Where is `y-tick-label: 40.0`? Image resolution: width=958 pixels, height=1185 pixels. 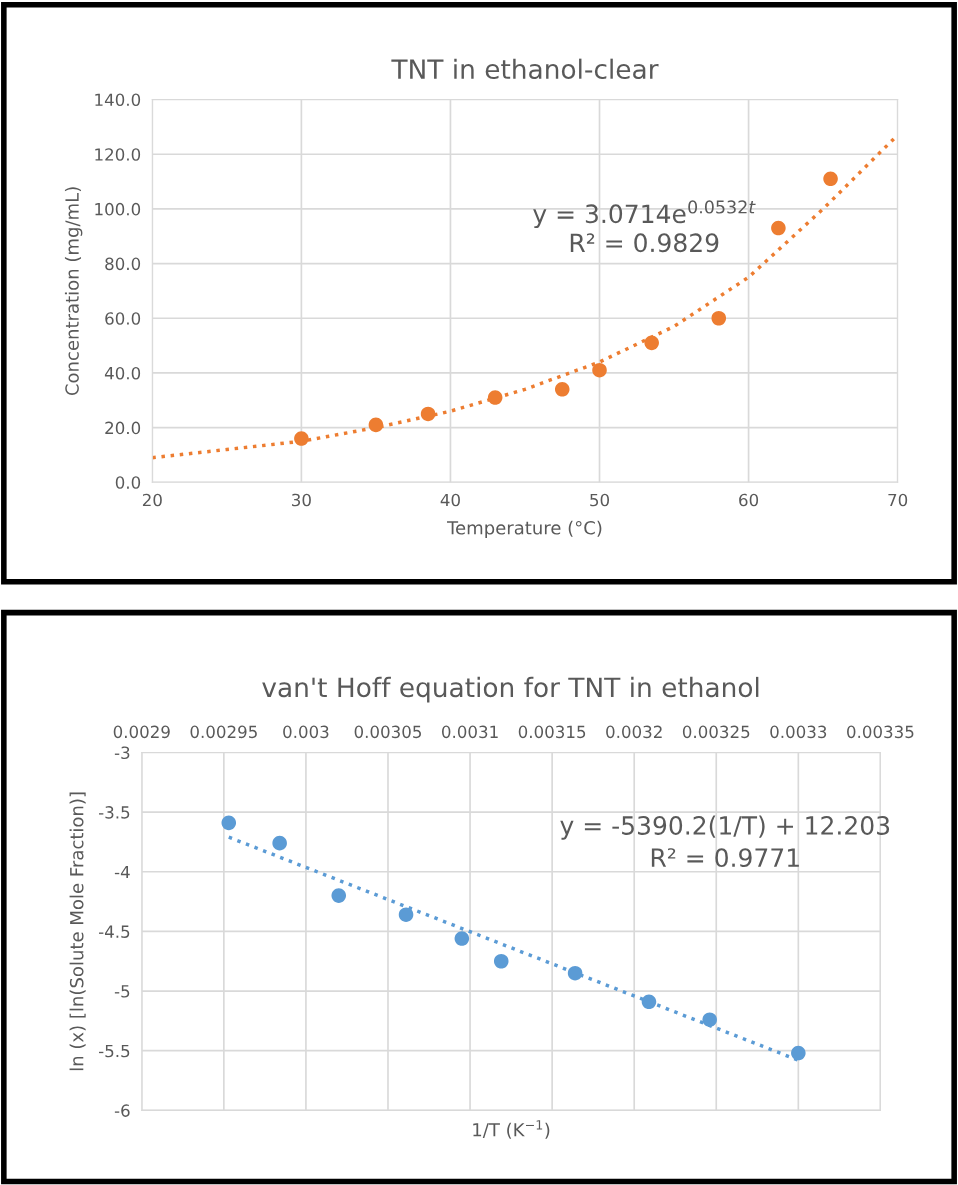
y-tick-label: 40.0 is located at coordinates (122, 373).